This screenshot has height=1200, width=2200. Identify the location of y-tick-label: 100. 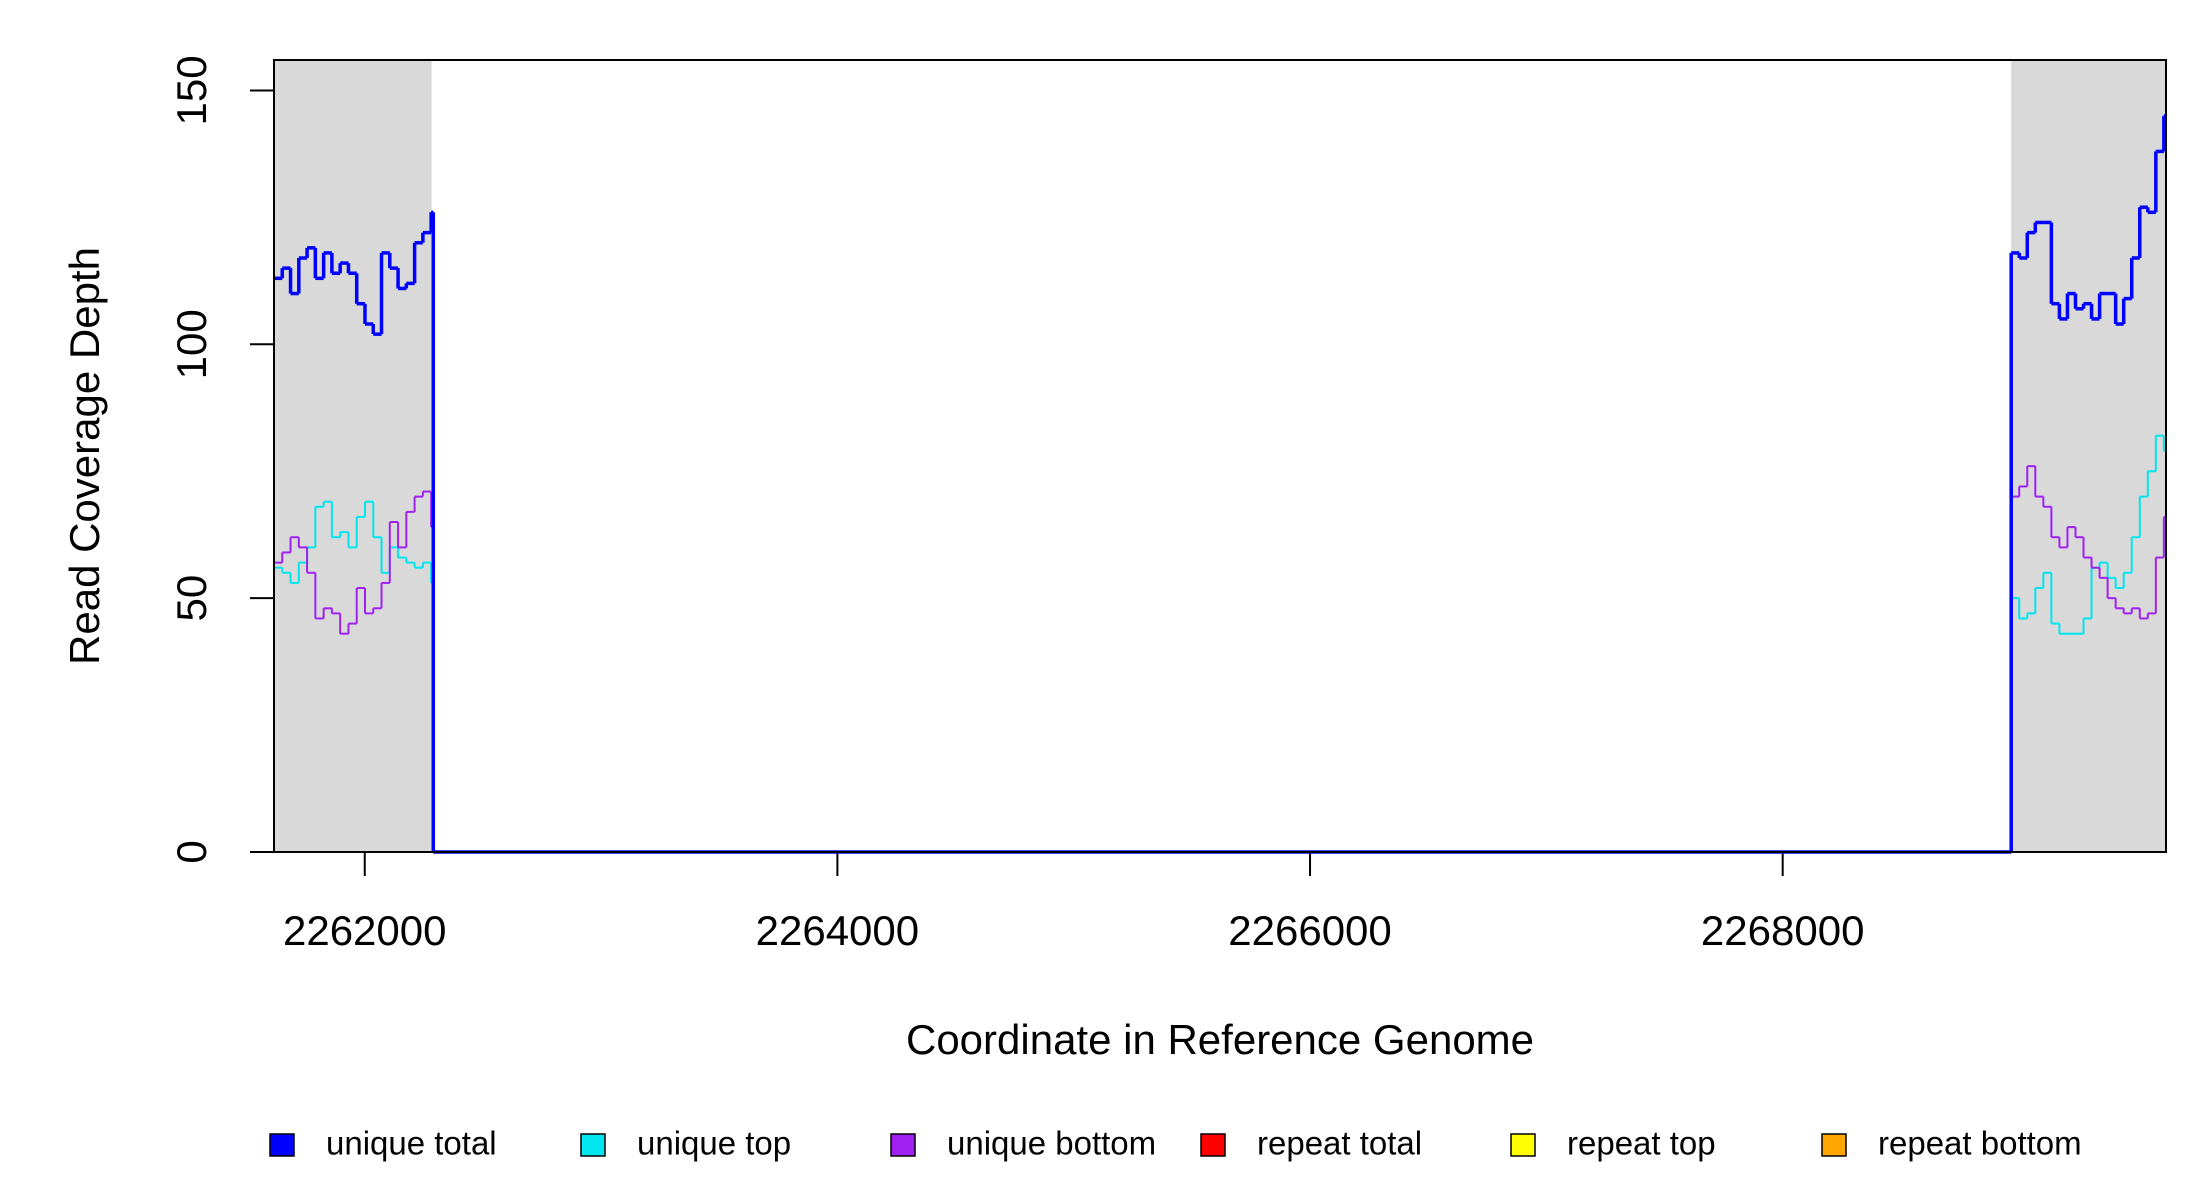
(191, 344).